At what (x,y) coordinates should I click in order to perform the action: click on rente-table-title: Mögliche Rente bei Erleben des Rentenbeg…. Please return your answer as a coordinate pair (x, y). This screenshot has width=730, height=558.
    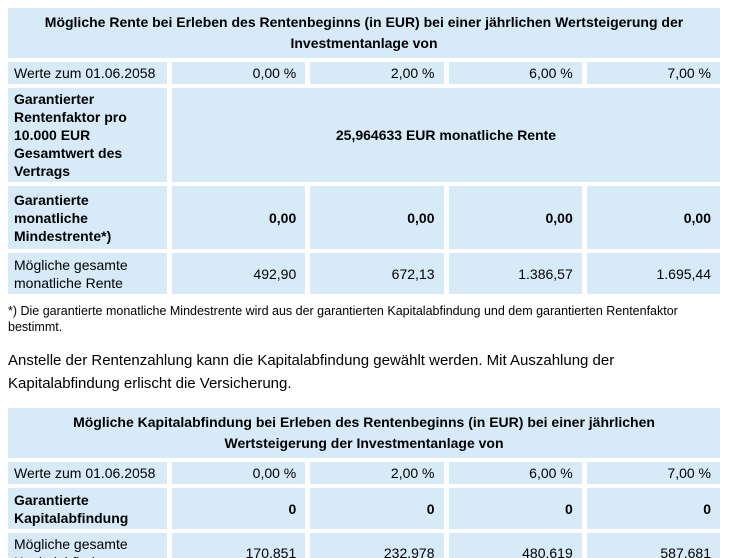
    Looking at the image, I should click on (364, 33).